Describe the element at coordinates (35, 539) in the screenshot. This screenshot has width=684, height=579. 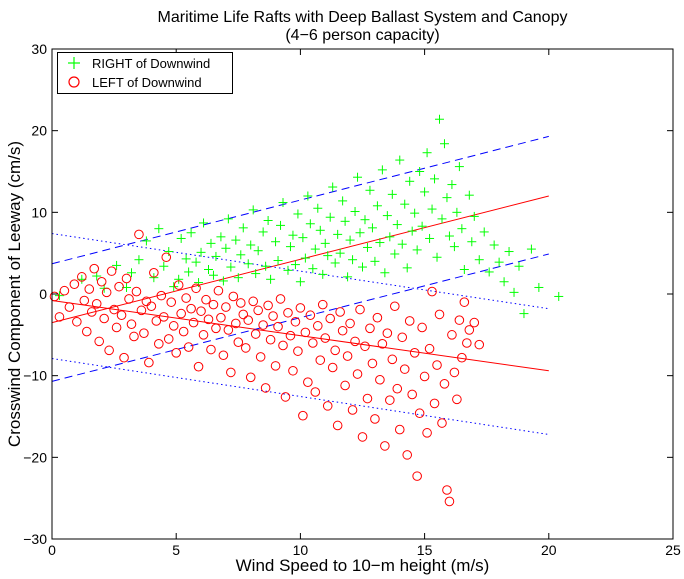
I see `y-tick-label: −30` at that location.